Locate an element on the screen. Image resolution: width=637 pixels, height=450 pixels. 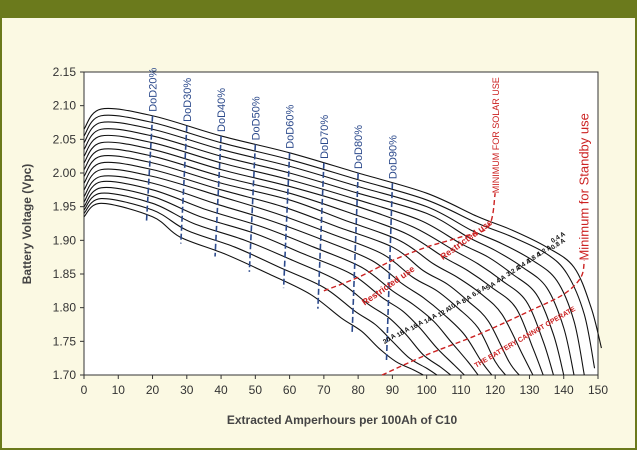
y-tick-label: 2.00 is located at coordinates (65, 173).